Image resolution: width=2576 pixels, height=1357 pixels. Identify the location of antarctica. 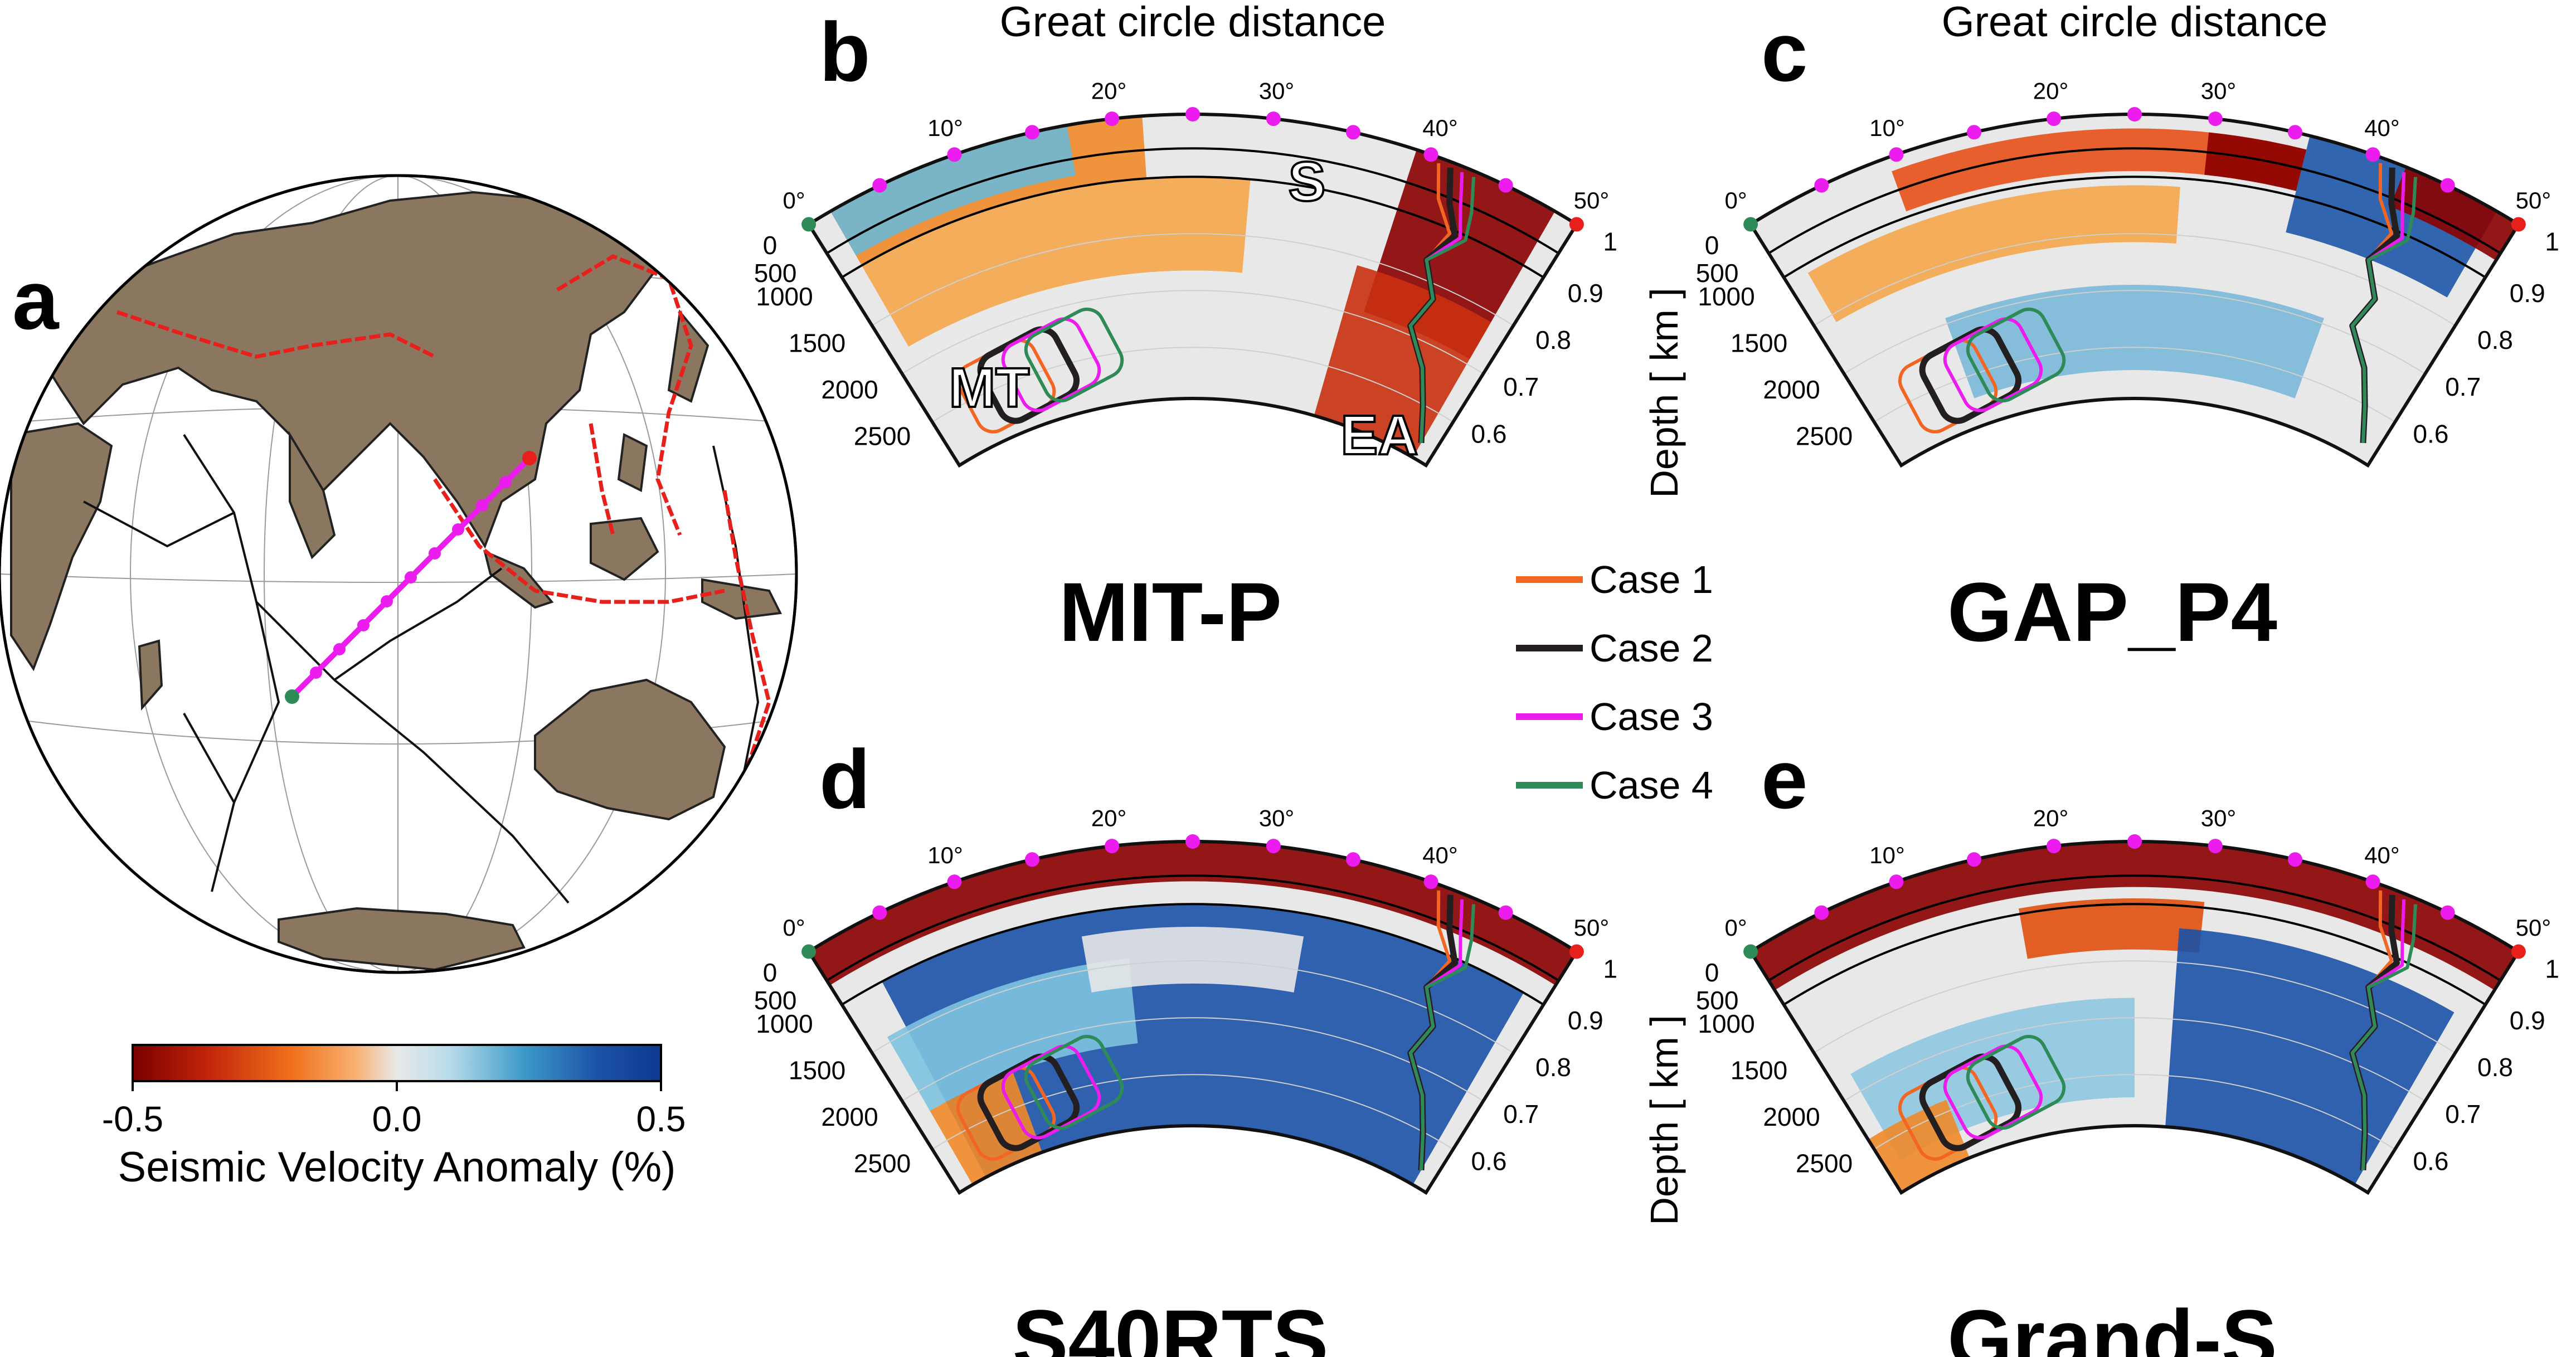
(402, 939).